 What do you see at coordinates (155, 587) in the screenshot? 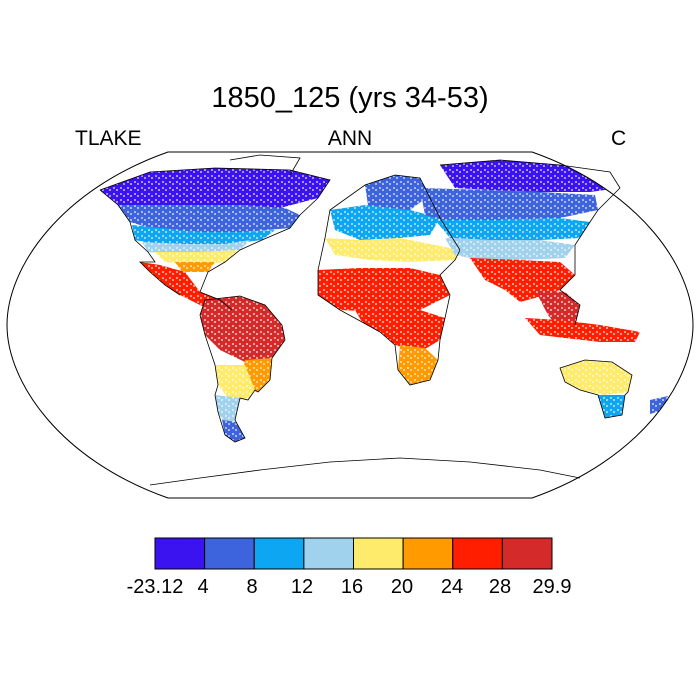
I see `colorbar-tick-label: -23.12` at bounding box center [155, 587].